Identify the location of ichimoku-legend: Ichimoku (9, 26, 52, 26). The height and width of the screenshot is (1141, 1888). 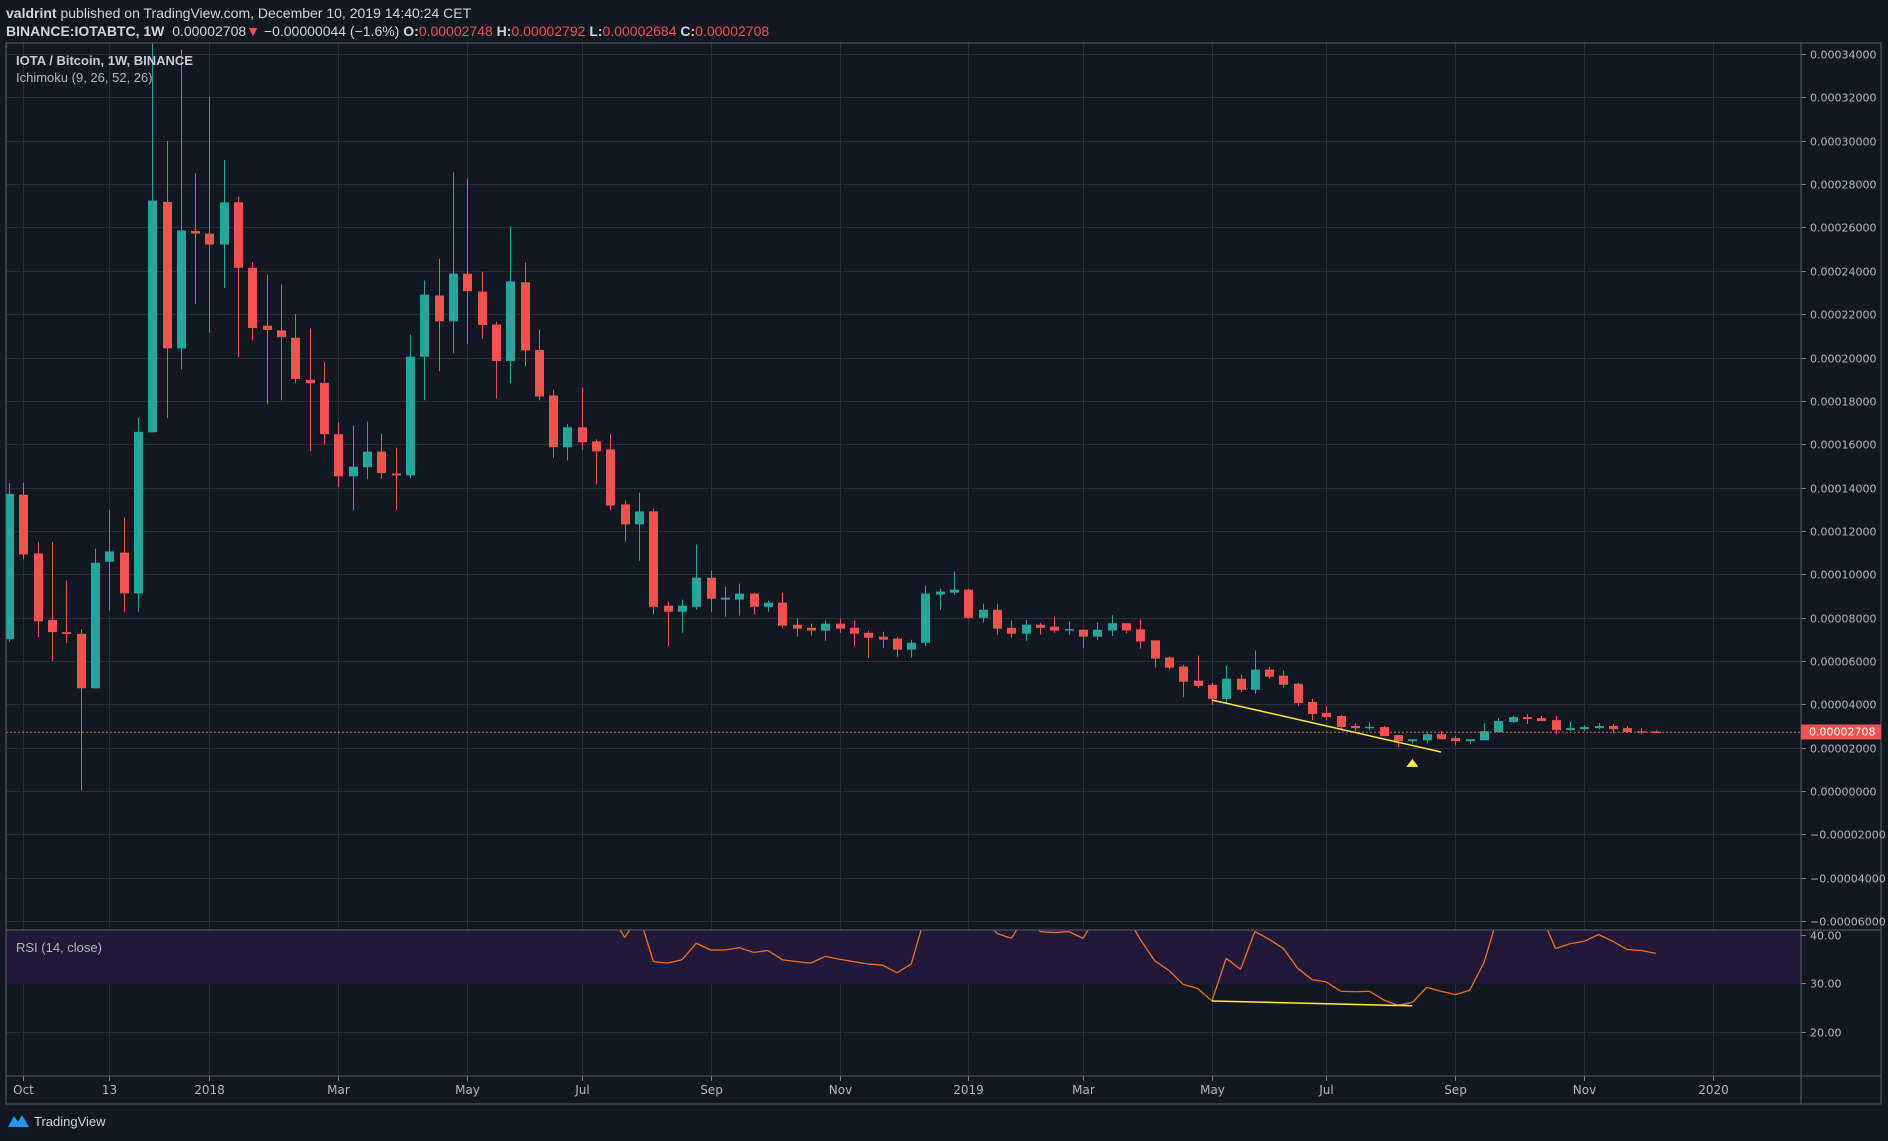
(84, 77).